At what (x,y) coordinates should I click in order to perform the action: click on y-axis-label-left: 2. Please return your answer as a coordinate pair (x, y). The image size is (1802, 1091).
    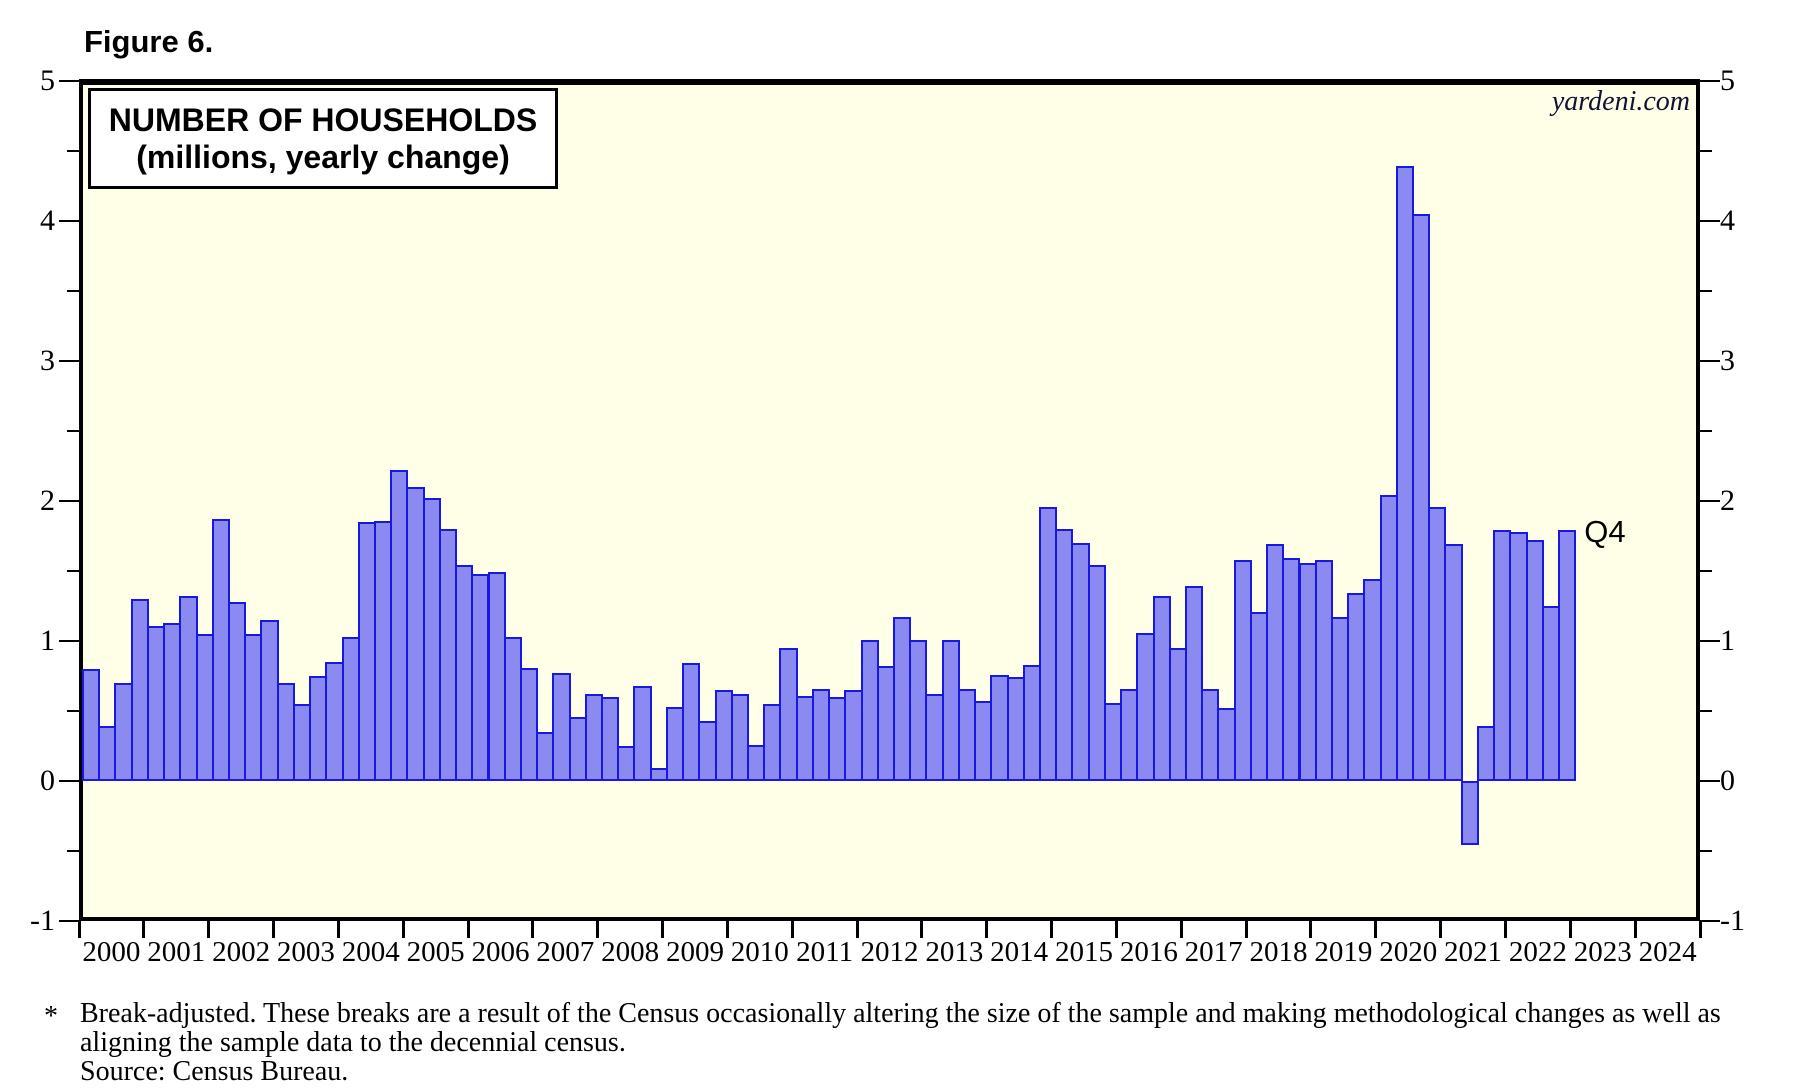
    Looking at the image, I should click on (47, 500).